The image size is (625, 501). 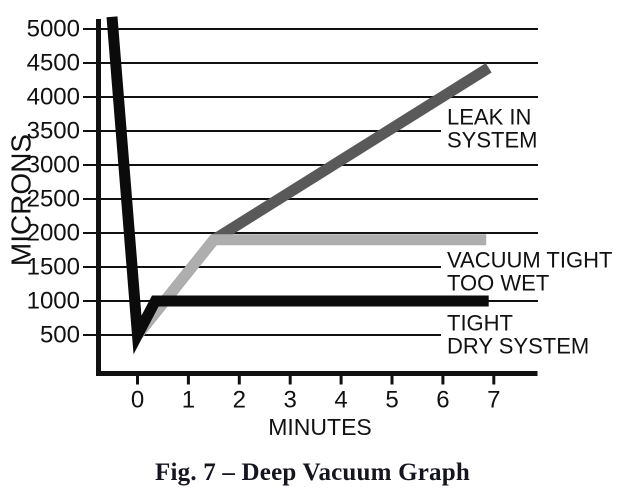 What do you see at coordinates (21, 200) in the screenshot?
I see `y-axis-title: MICRONS` at bounding box center [21, 200].